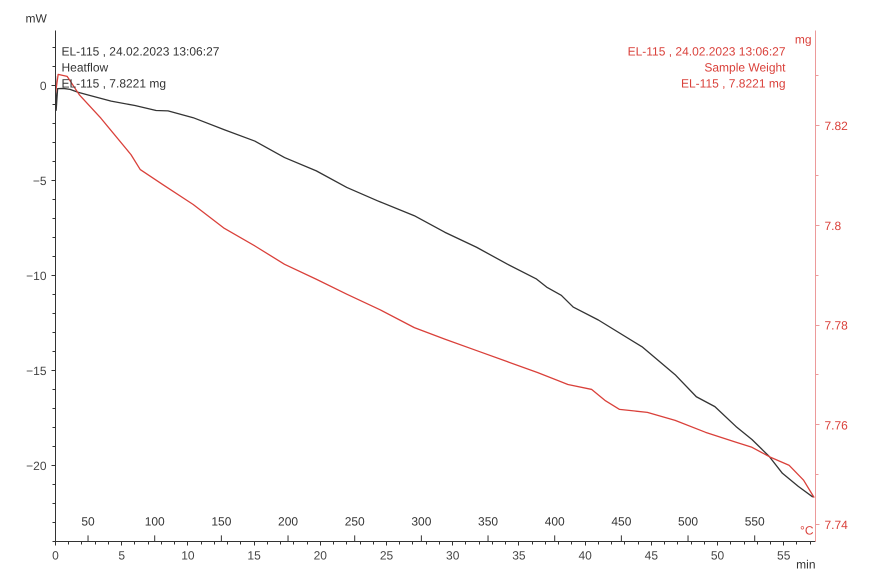 The height and width of the screenshot is (584, 878). What do you see at coordinates (88, 521) in the screenshot?
I see `x2-tick-label: 50` at bounding box center [88, 521].